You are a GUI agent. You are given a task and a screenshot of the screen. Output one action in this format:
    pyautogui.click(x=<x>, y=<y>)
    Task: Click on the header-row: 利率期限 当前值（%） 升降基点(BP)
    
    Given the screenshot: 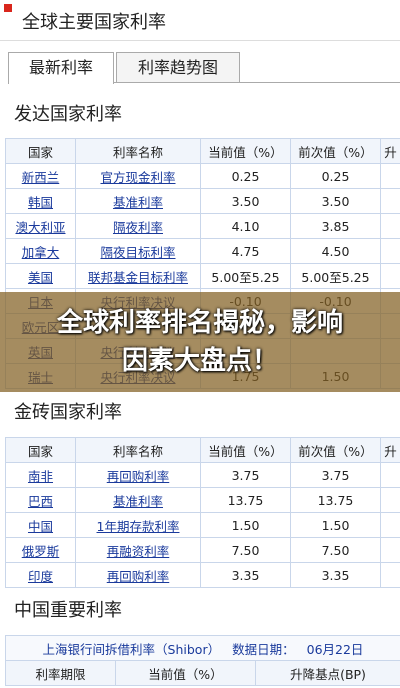 What is the action you would take?
    pyautogui.click(x=202, y=673)
    